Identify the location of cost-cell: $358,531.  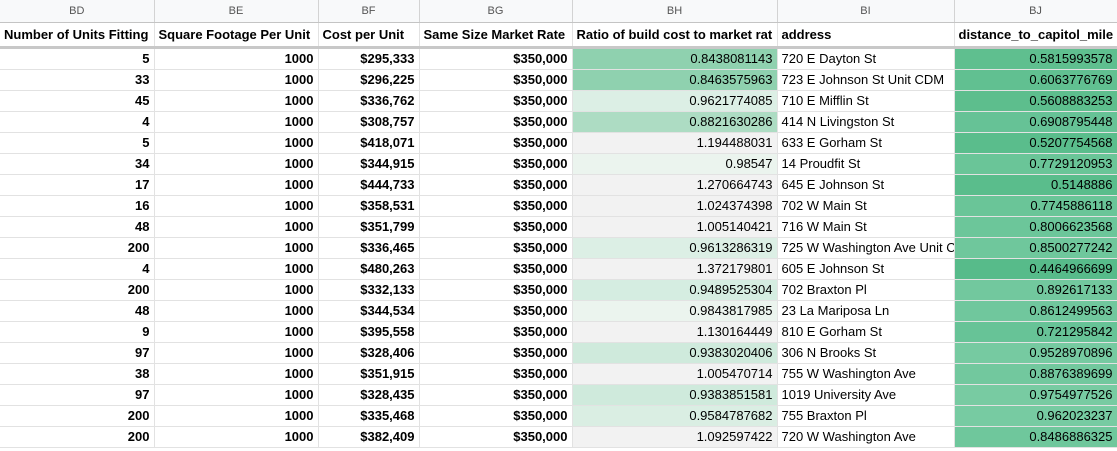
(369, 206).